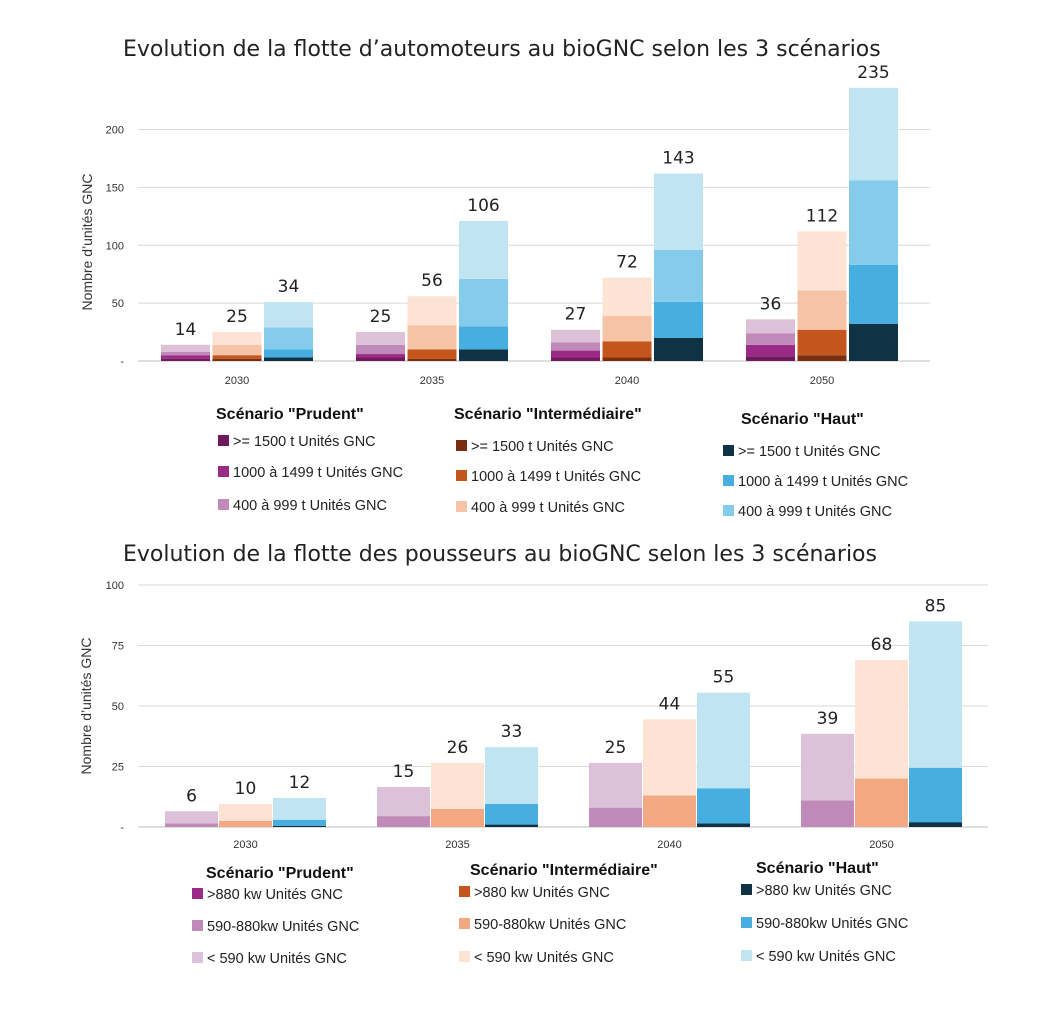  Describe the element at coordinates (275, 895) in the screenshot. I see `legend-entry: >880 kw Unités GNC` at that location.